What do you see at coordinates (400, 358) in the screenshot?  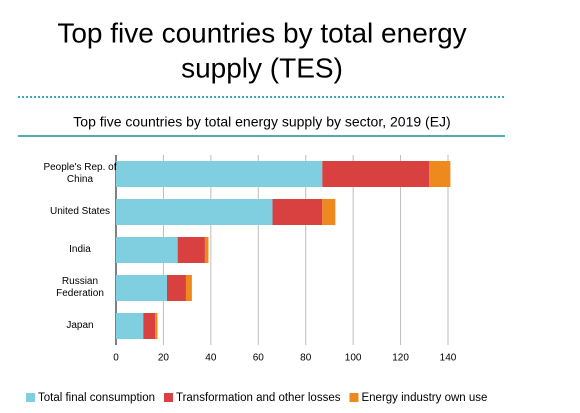 I see `x-tick-label: 120` at bounding box center [400, 358].